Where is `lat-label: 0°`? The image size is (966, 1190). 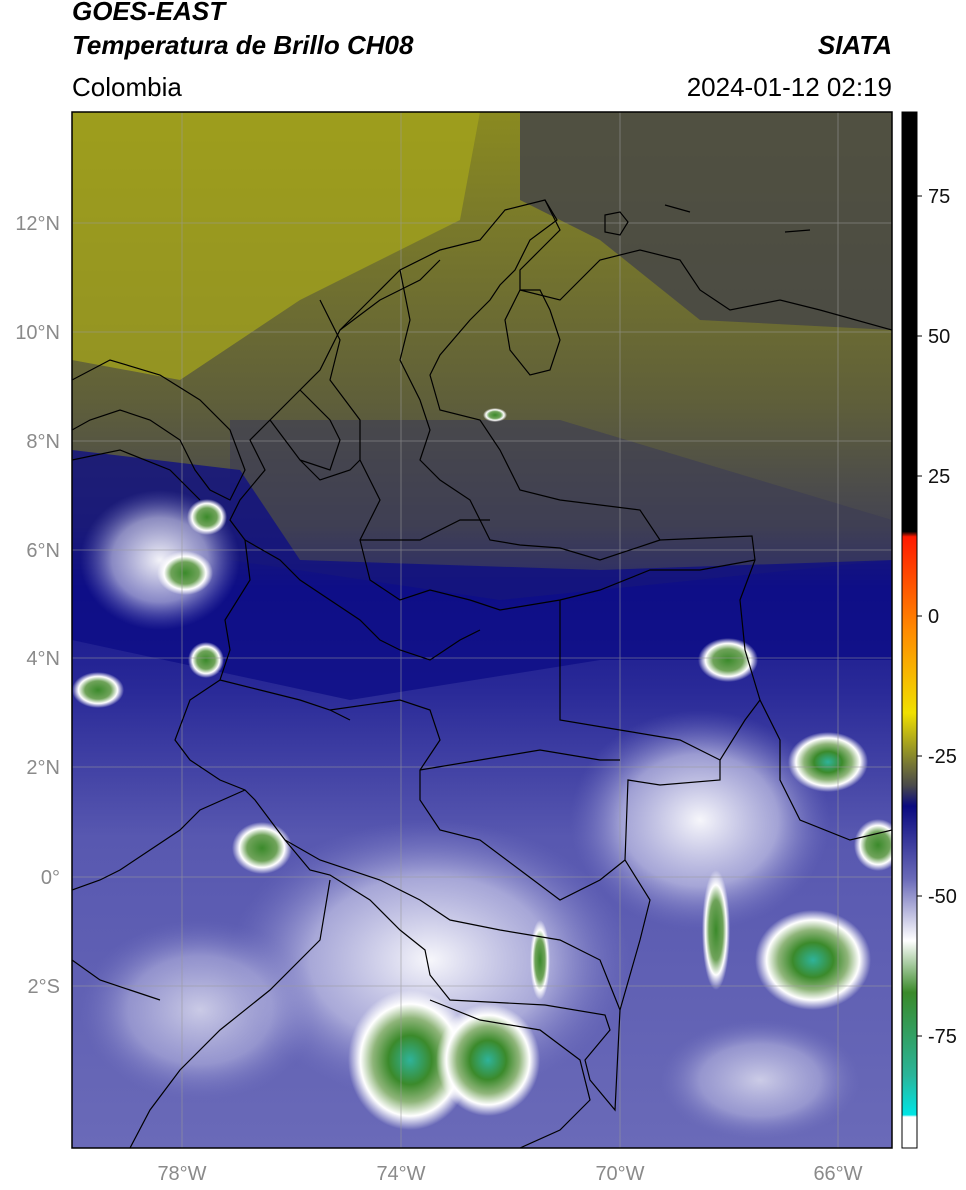 lat-label: 0° is located at coordinates (50, 878).